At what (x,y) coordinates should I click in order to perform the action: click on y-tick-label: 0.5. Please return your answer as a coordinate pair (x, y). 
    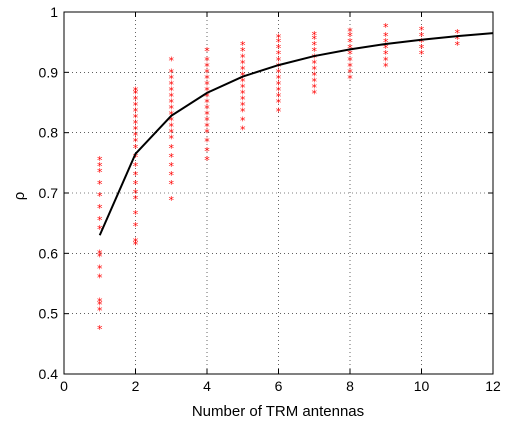
    Looking at the image, I should click on (49, 314).